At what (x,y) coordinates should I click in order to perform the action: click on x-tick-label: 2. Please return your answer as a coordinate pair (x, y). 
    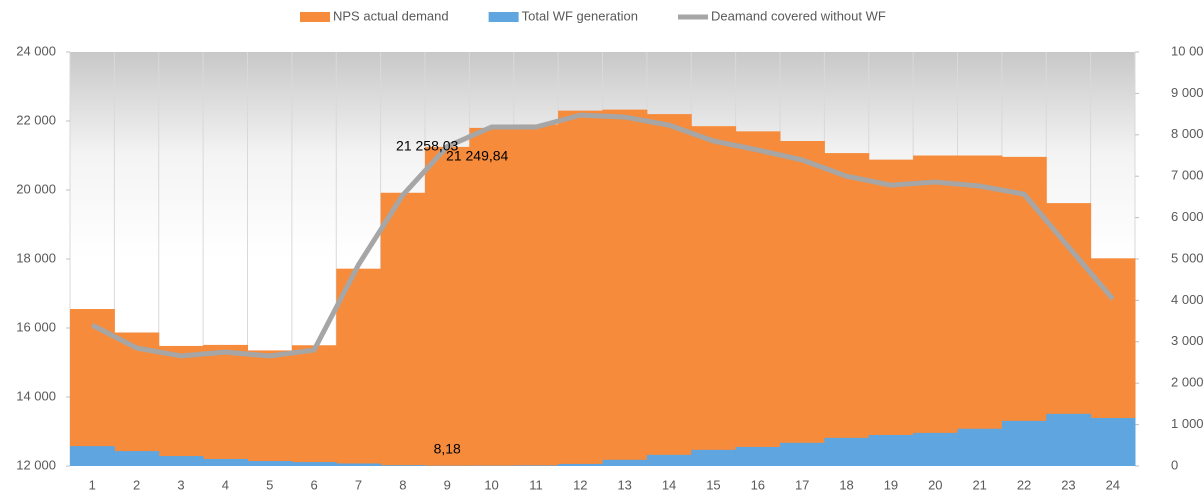
    Looking at the image, I should click on (136, 484).